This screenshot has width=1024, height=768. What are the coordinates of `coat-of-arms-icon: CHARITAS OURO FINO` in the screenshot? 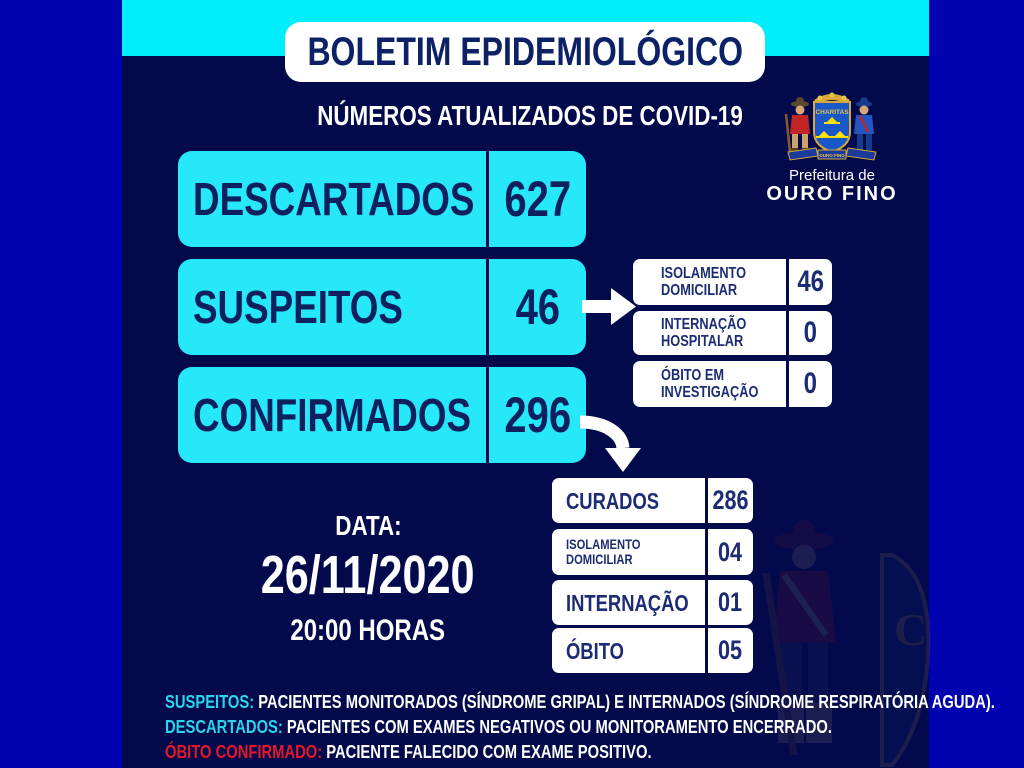 It's located at (830, 126).